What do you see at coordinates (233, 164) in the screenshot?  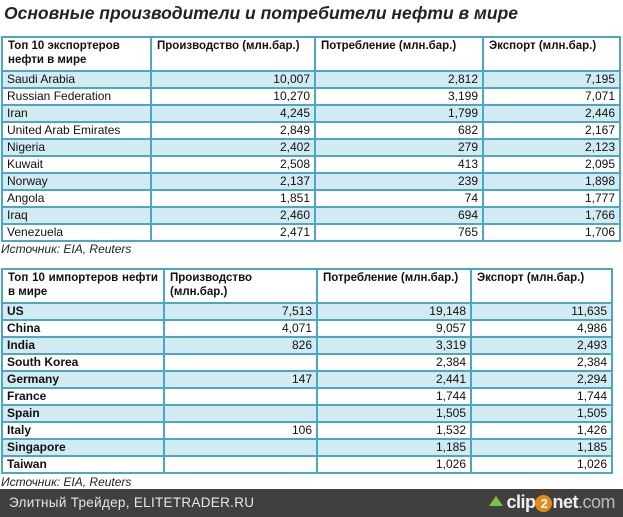 I see `production-cell: 2,508` at bounding box center [233, 164].